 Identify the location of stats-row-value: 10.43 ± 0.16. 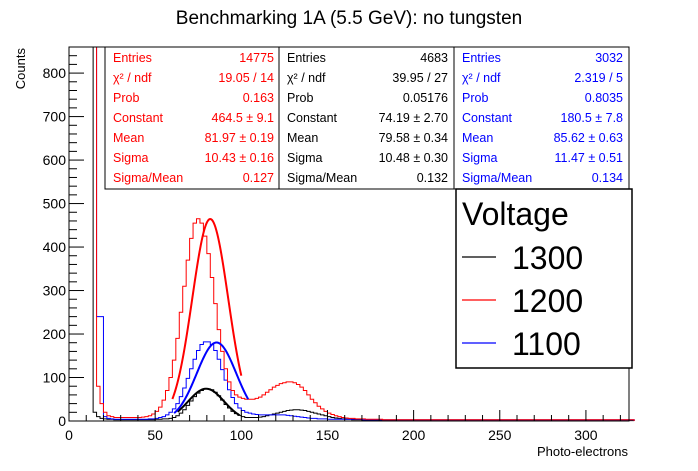
(239, 158).